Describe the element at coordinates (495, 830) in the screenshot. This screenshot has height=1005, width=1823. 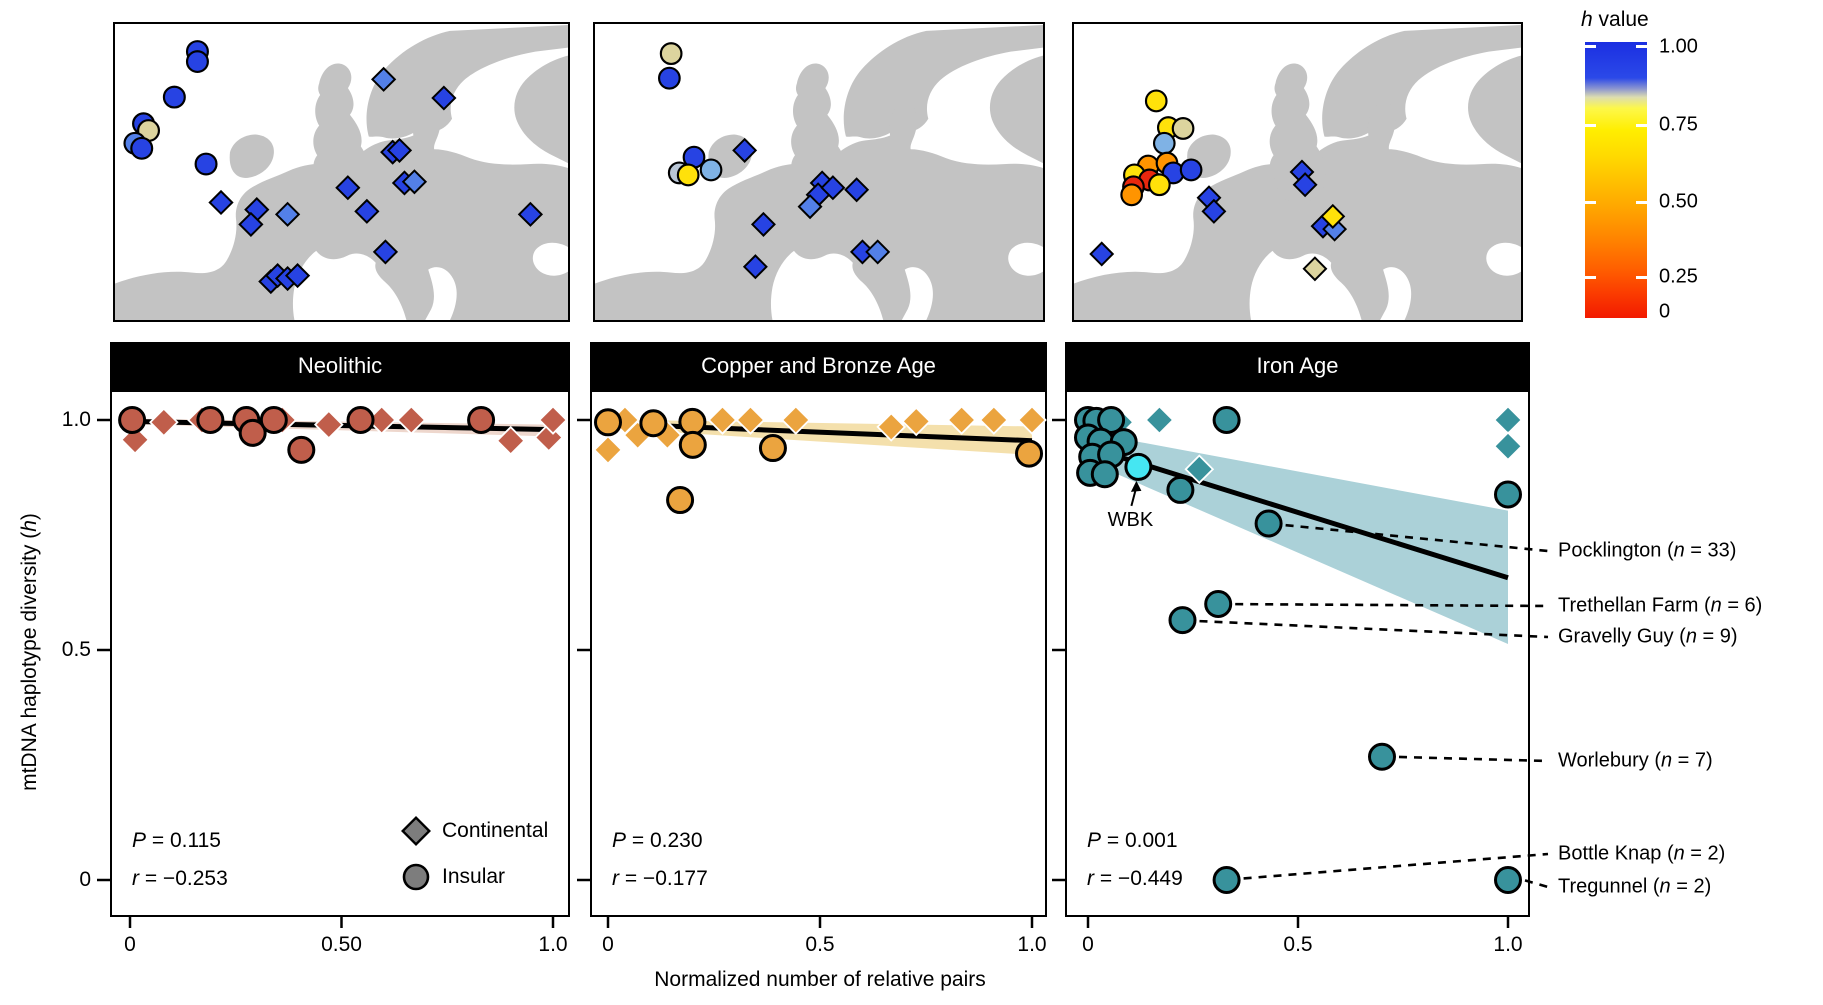
I see `legend-label-continental: Continental` at that location.